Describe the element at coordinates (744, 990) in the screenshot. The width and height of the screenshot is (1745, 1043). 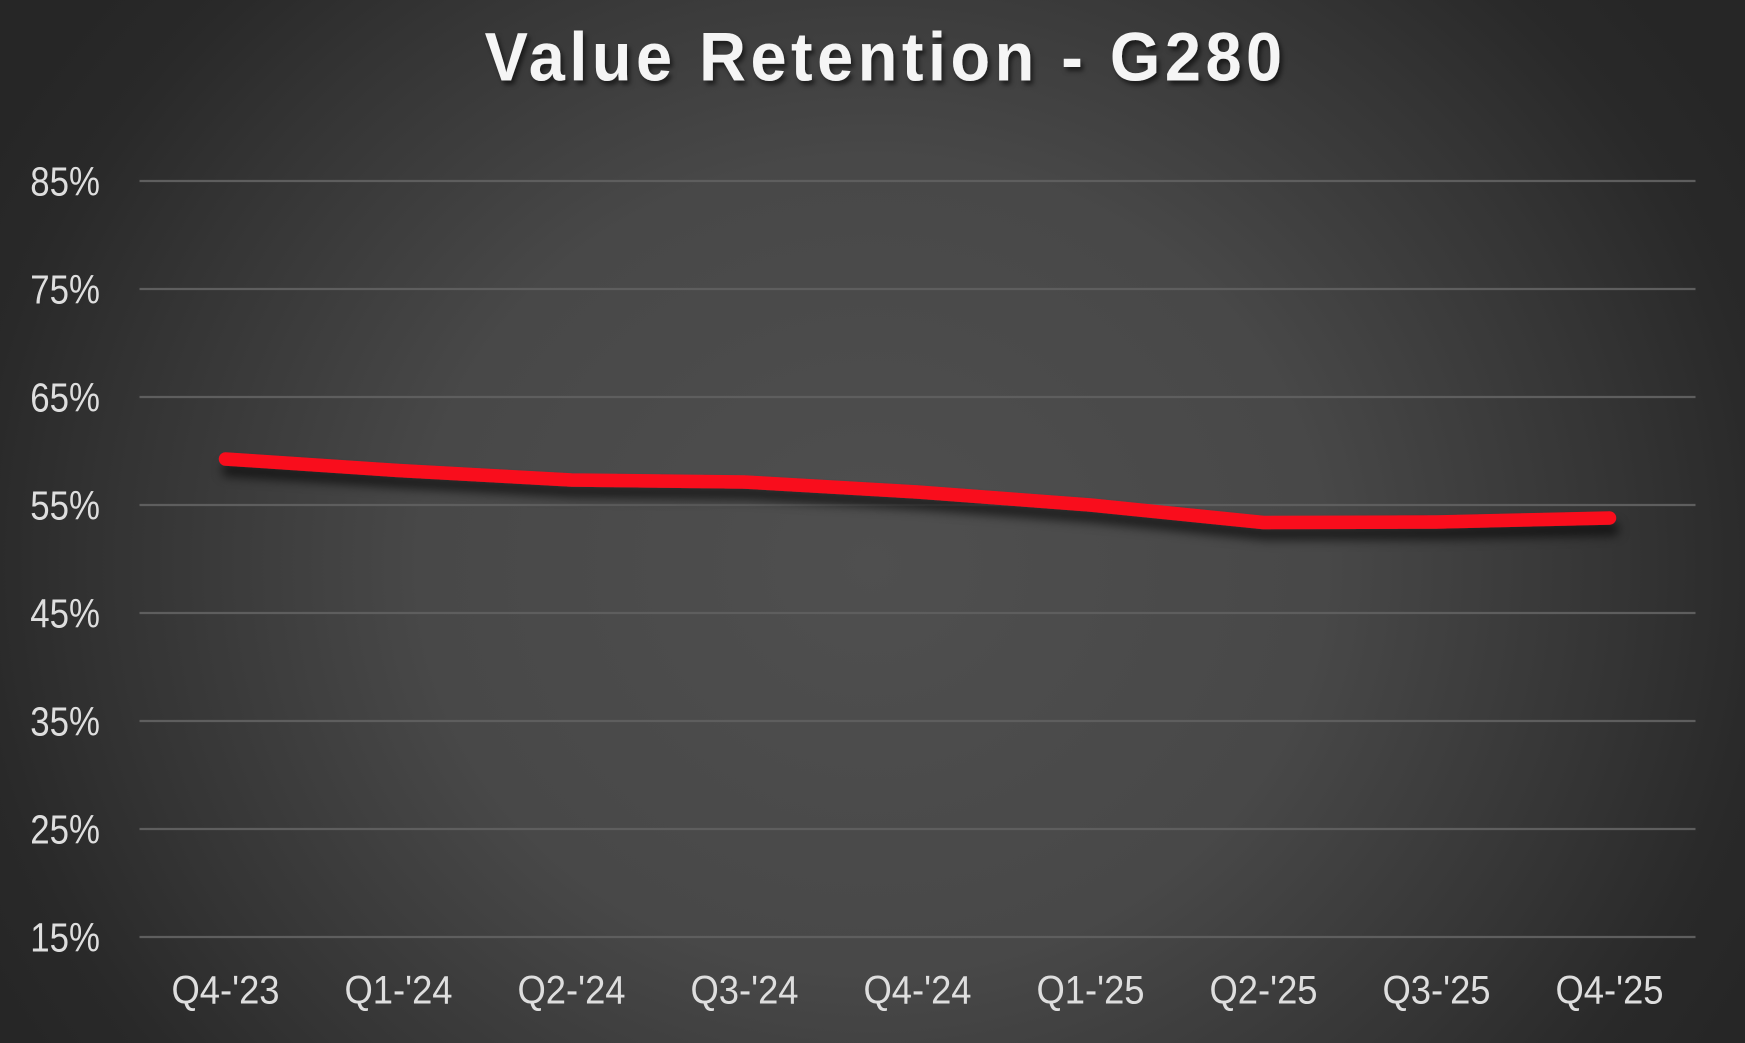
I see `svg-text: Q3-'24` at that location.